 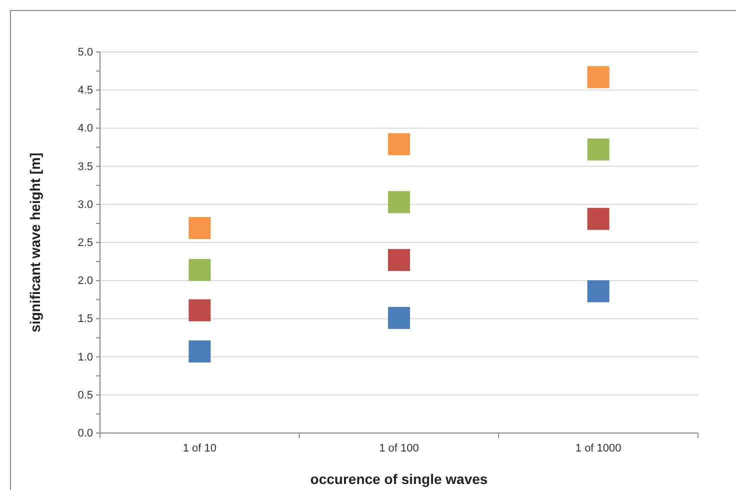 I want to click on y-tick-label: 2.0, so click(x=85, y=281).